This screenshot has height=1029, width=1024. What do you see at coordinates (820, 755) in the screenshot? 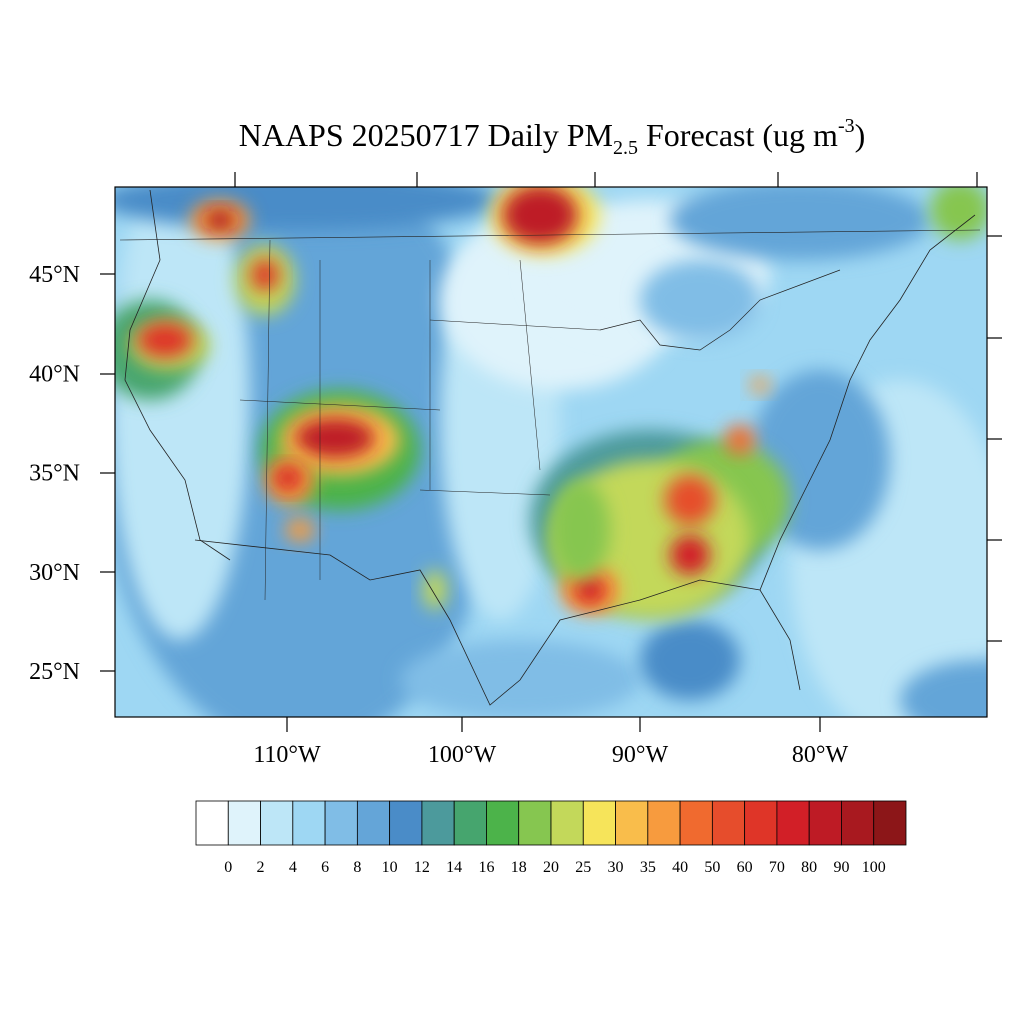
I see `longitude-label: 80°W` at bounding box center [820, 755].